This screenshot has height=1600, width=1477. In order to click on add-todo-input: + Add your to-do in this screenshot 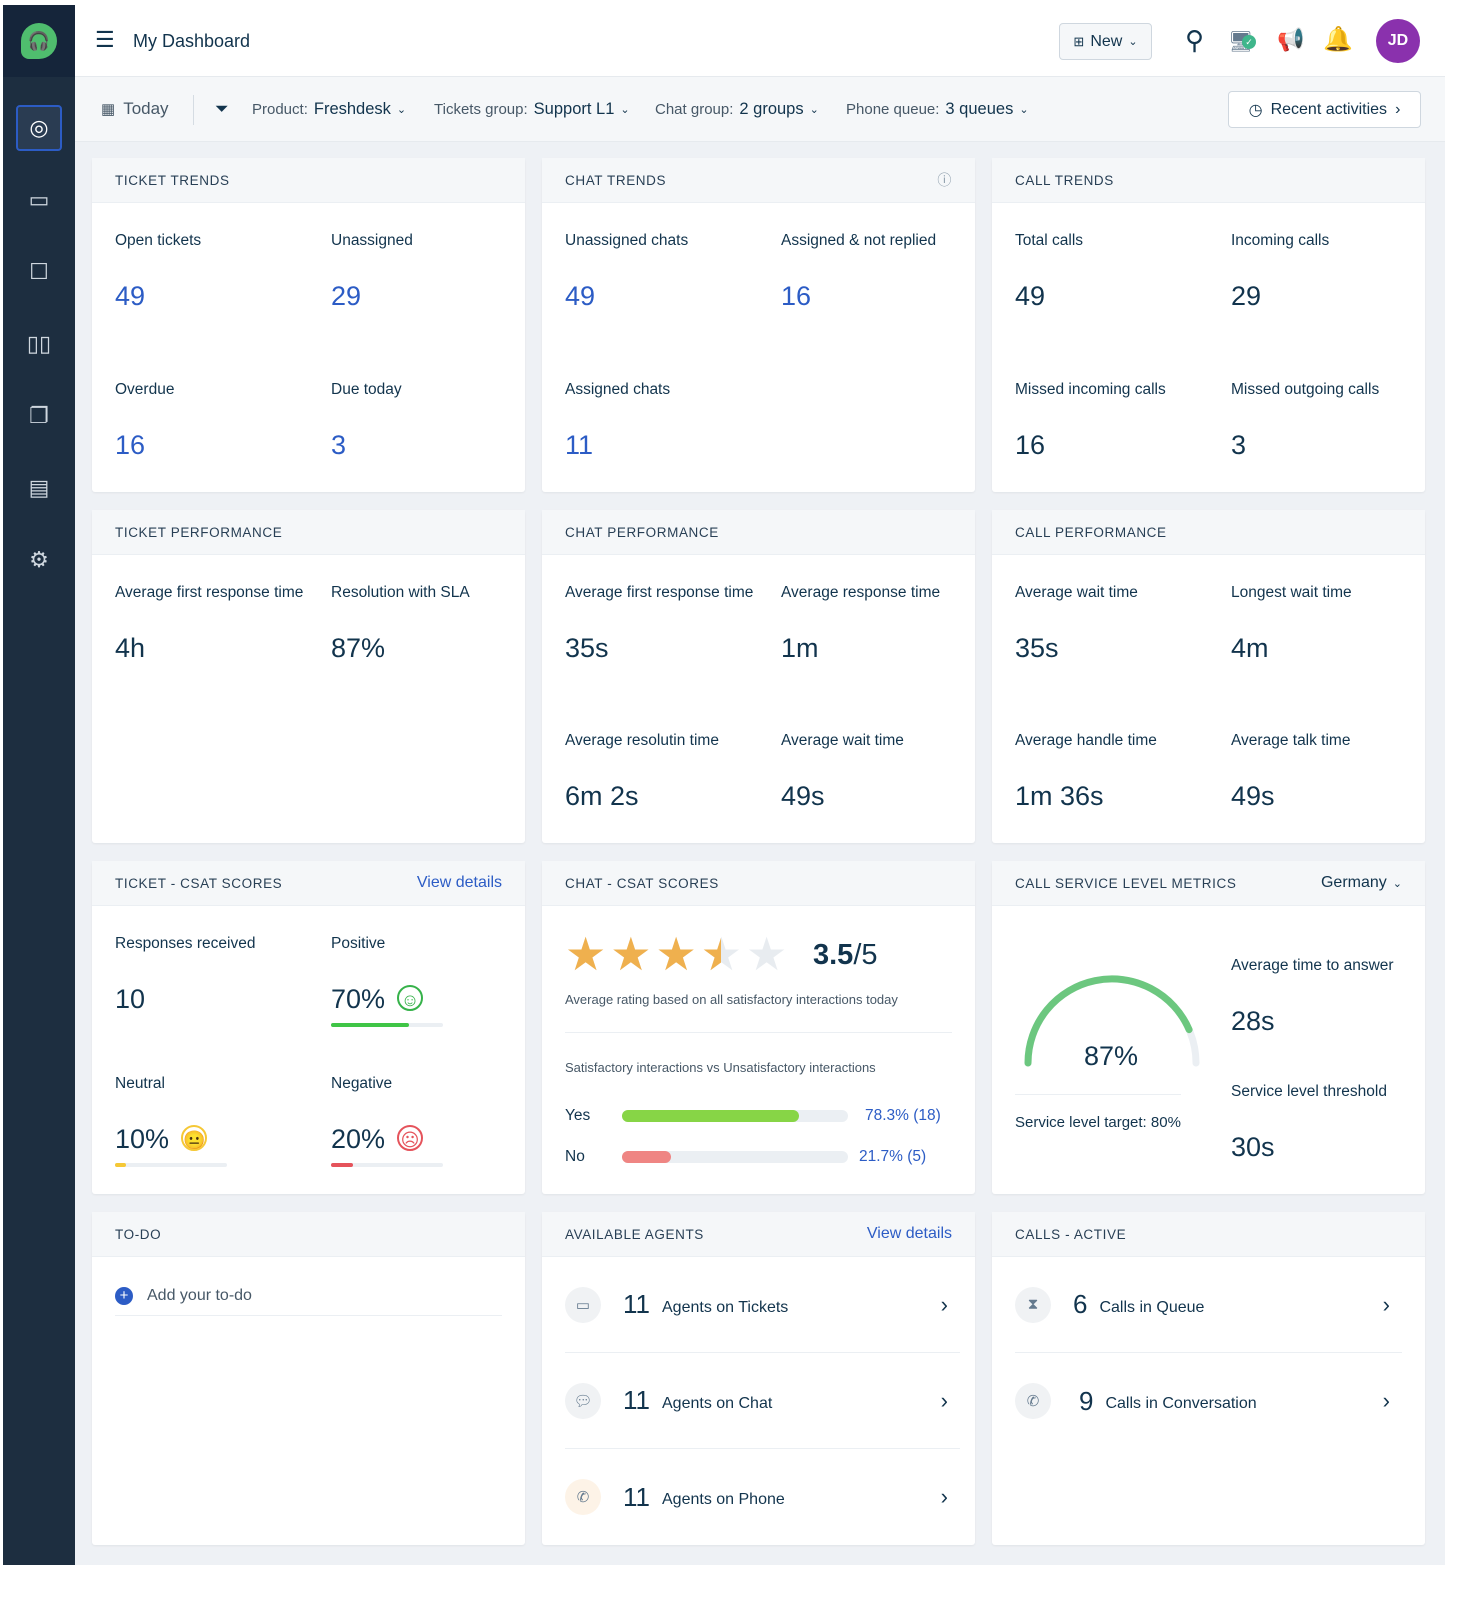, I will do `click(308, 1296)`.